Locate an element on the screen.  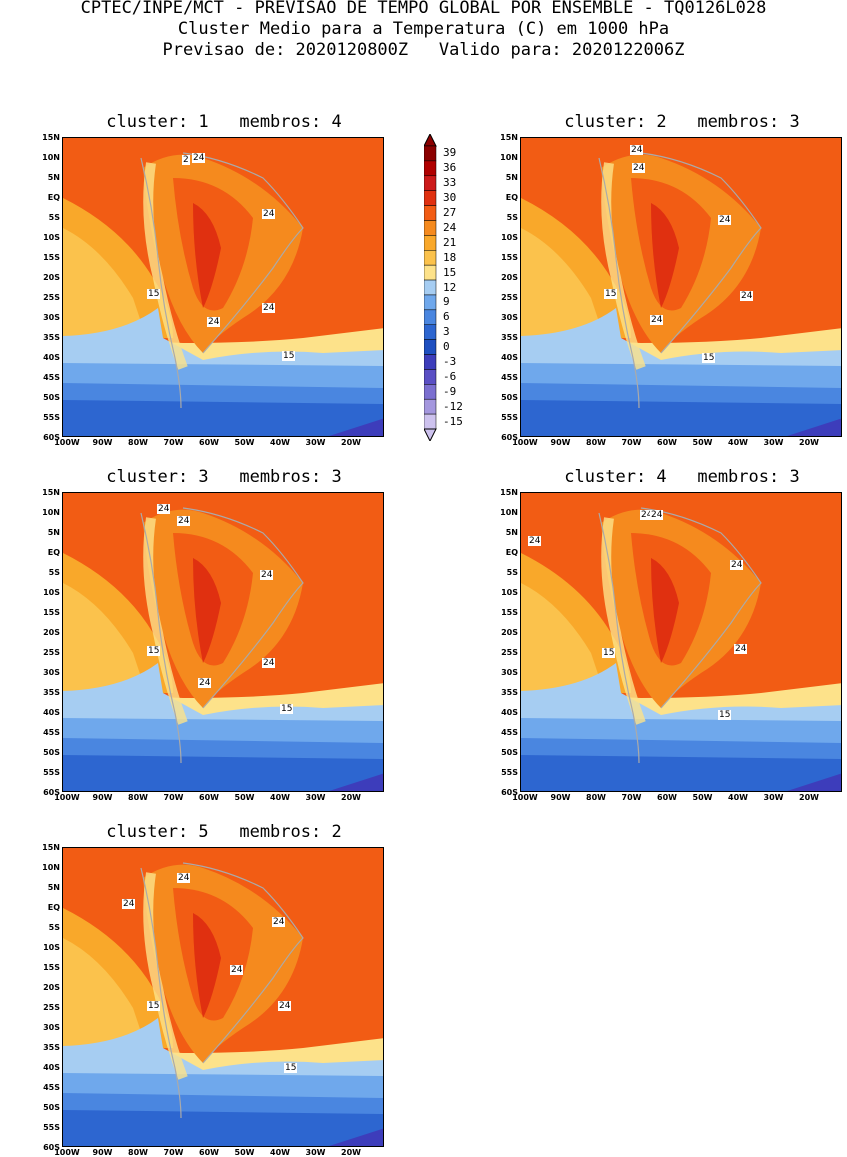
temperature-map is located at coordinates (223, 997).